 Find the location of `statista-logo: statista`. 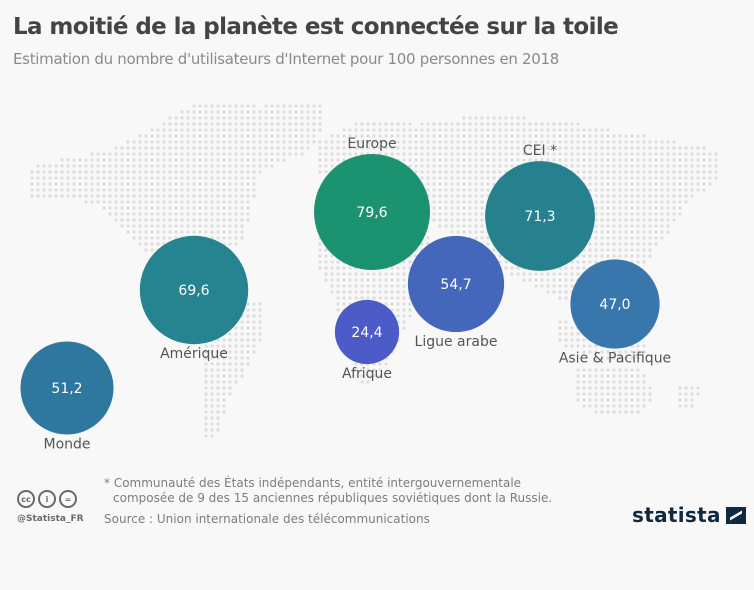

statista-logo: statista is located at coordinates (689, 515).